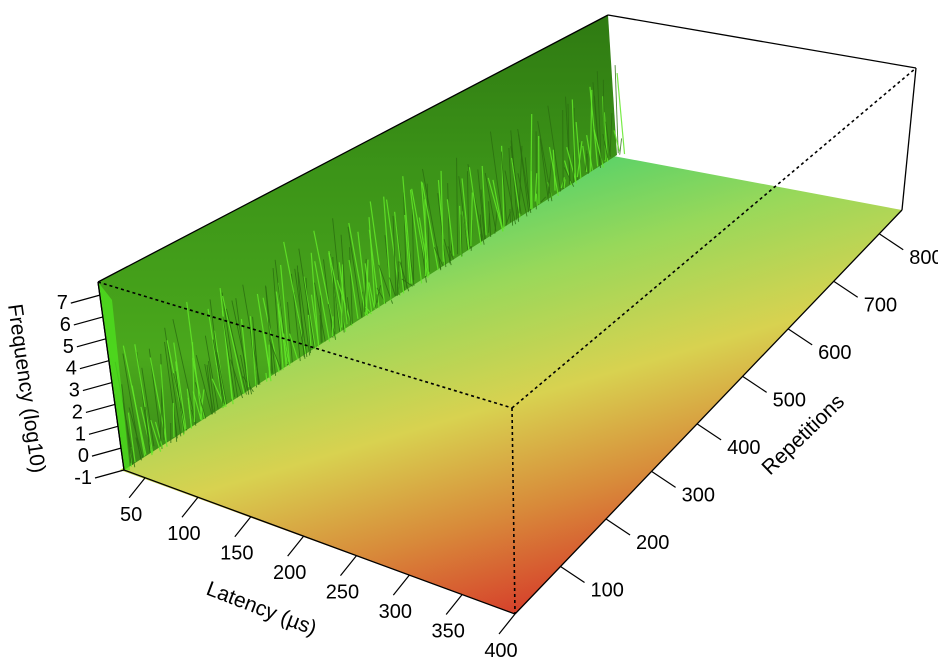  I want to click on x-tick-label: 150, so click(236, 554).